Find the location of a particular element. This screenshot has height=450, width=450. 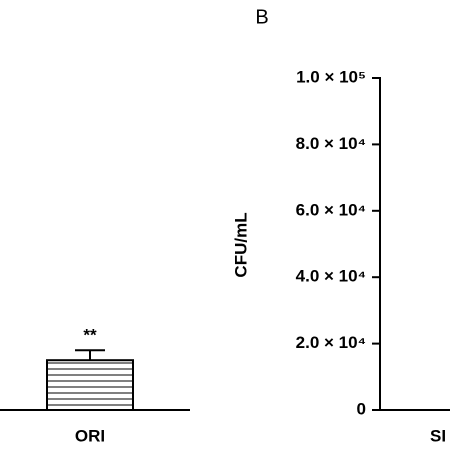

panel-label: B is located at coordinates (261, 17).